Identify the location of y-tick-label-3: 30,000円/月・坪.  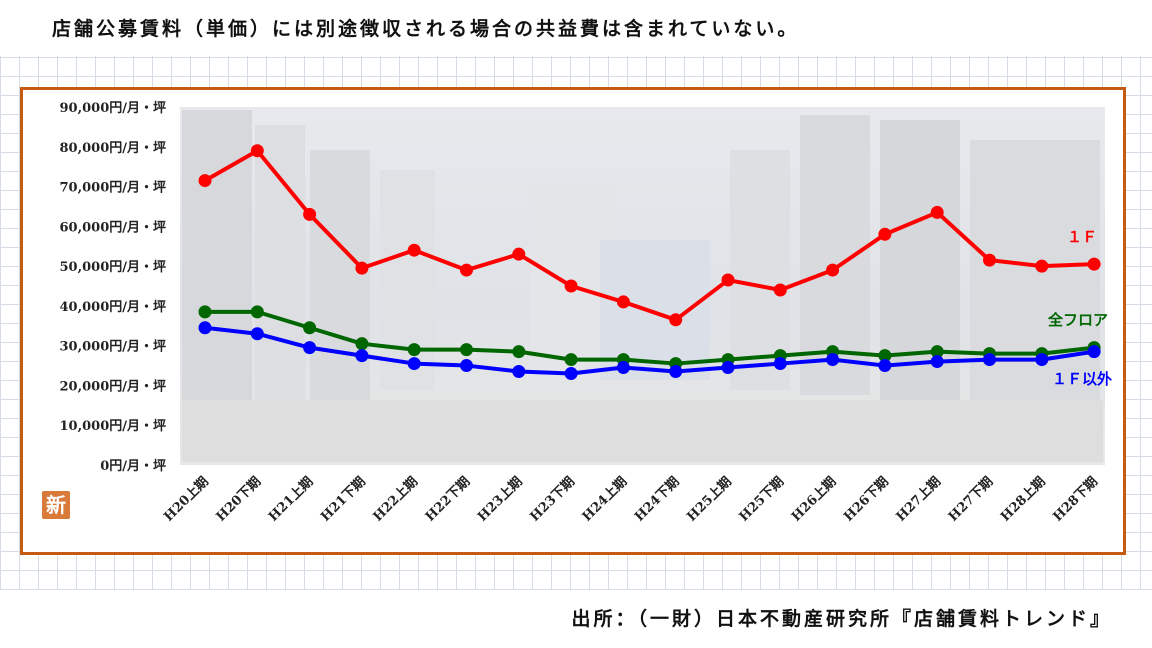
(112, 347).